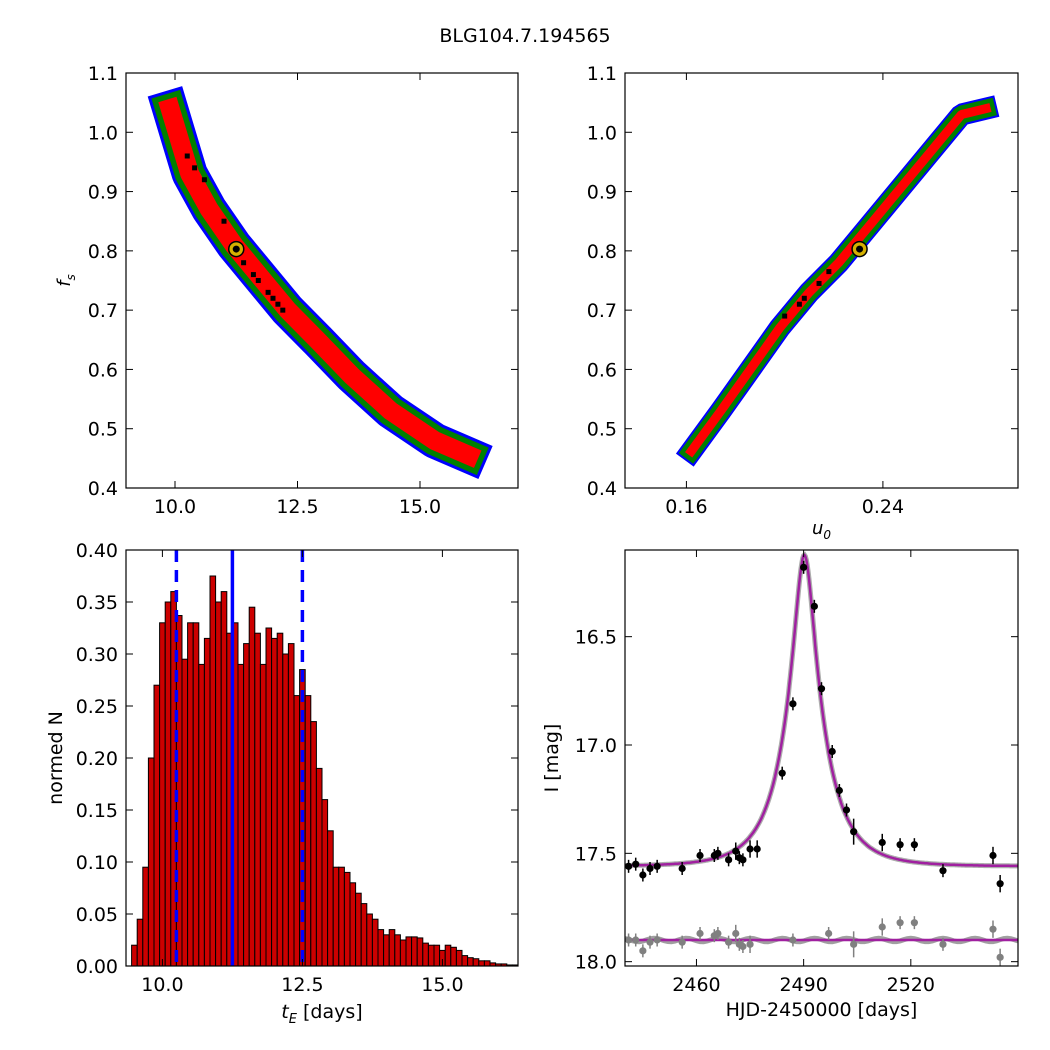 This screenshot has height=1050, width=1050. I want to click on y-axis-label: fs, so click(66, 280).